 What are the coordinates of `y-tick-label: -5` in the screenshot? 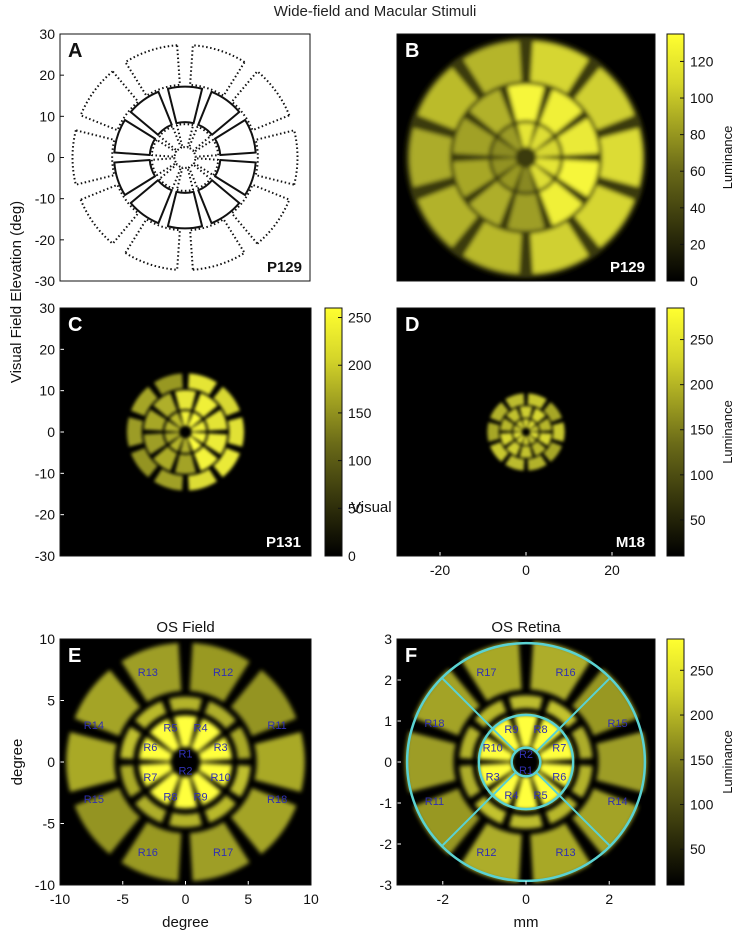 It's located at (49, 824).